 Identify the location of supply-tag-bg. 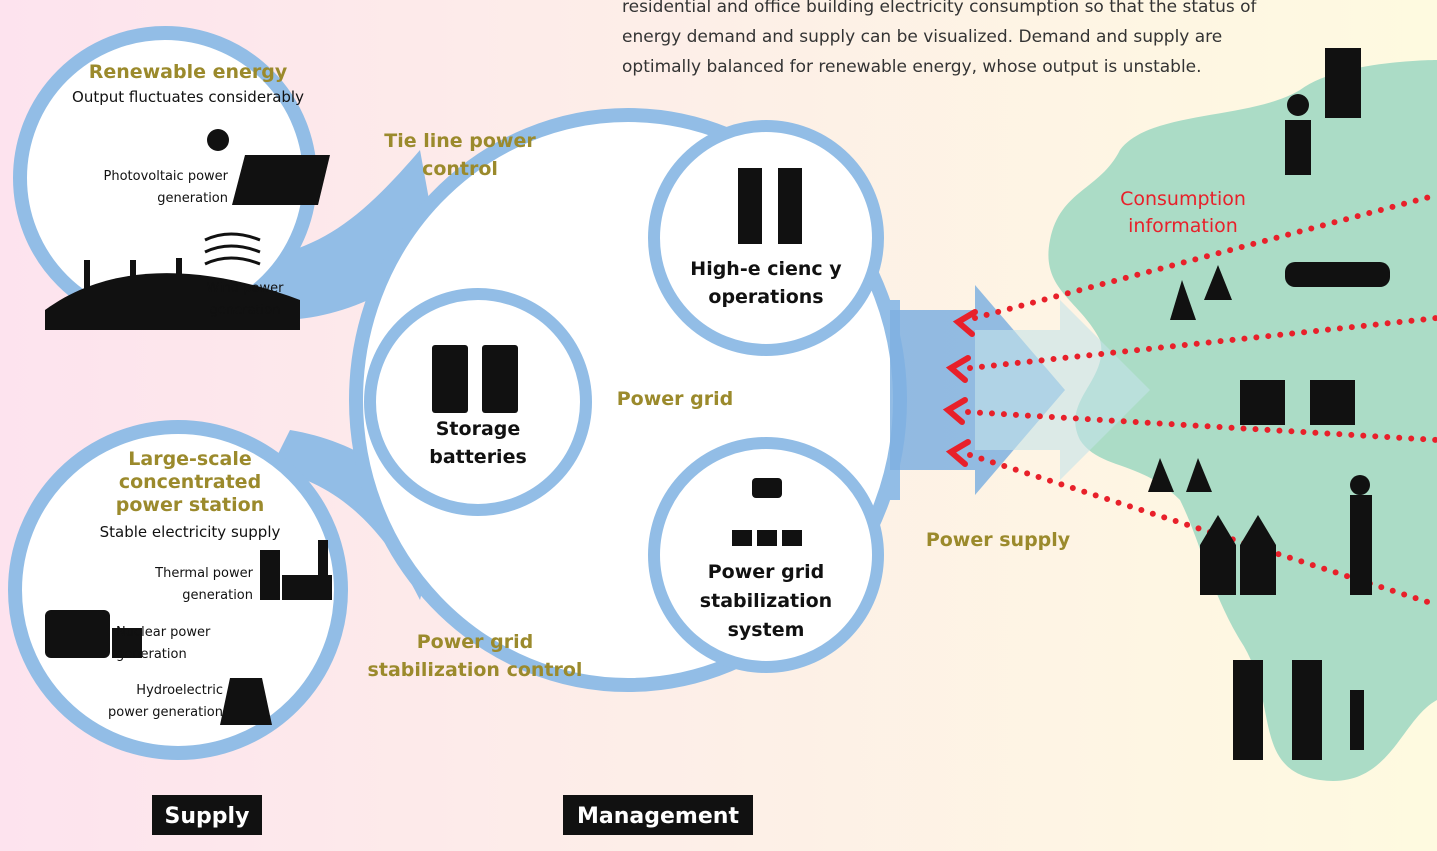
(207, 815).